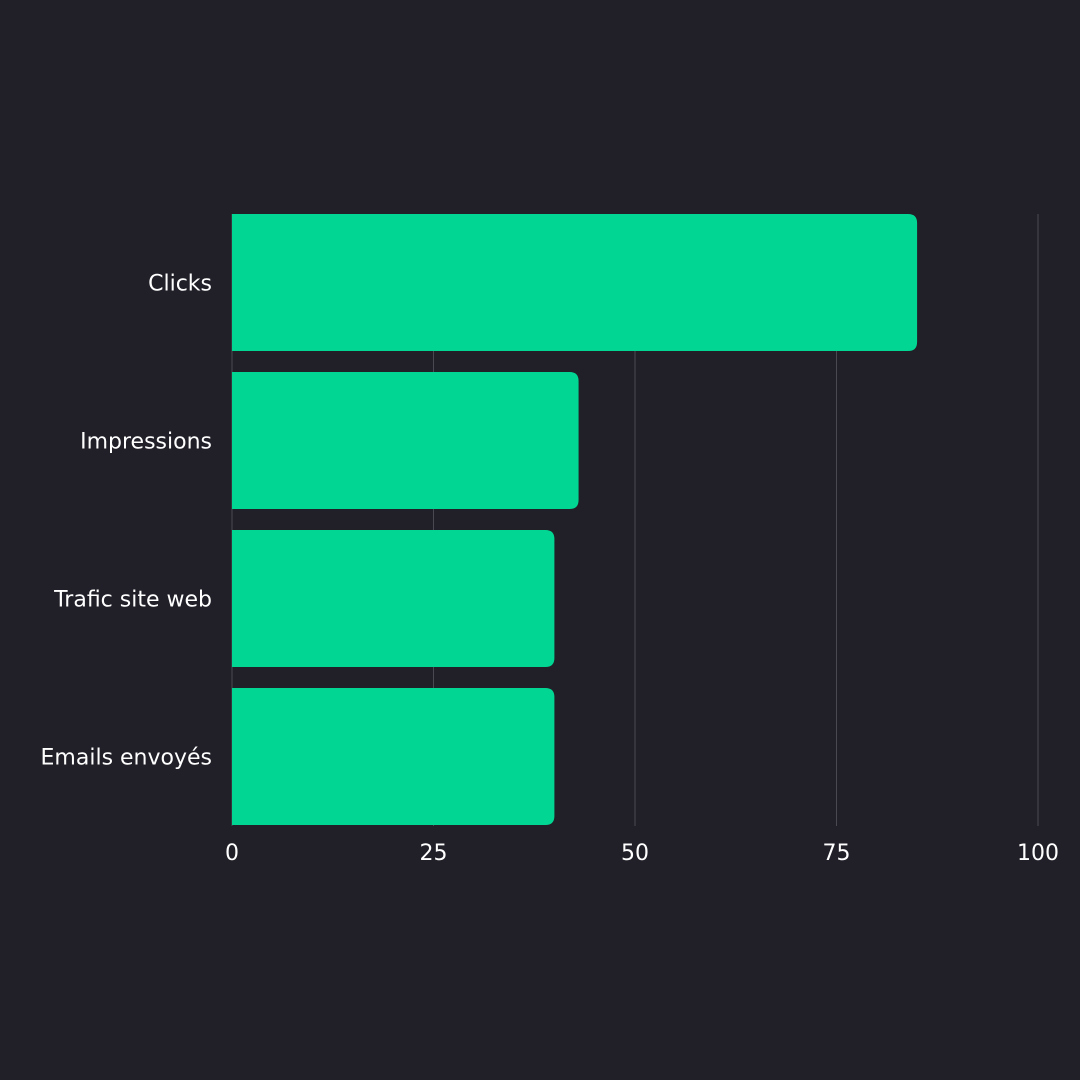 This screenshot has width=1080, height=1080. Describe the element at coordinates (393, 598) in the screenshot. I see `bar-trafic-site-web` at that location.